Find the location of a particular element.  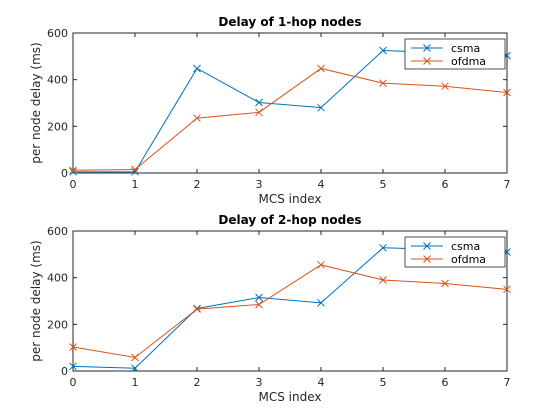

chart-title: Delay of 2-hop nodes is located at coordinates (289, 220).